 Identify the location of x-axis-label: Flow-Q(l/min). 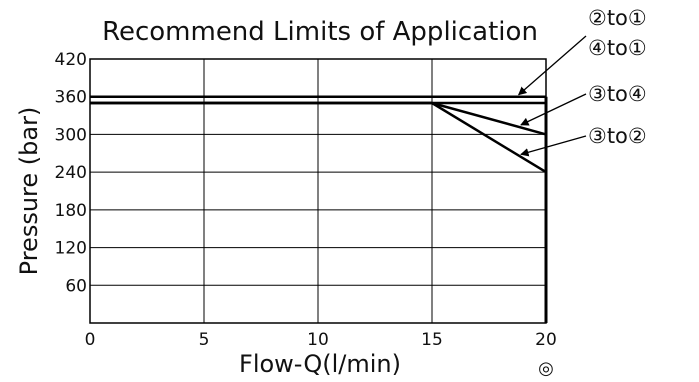
(320, 364).